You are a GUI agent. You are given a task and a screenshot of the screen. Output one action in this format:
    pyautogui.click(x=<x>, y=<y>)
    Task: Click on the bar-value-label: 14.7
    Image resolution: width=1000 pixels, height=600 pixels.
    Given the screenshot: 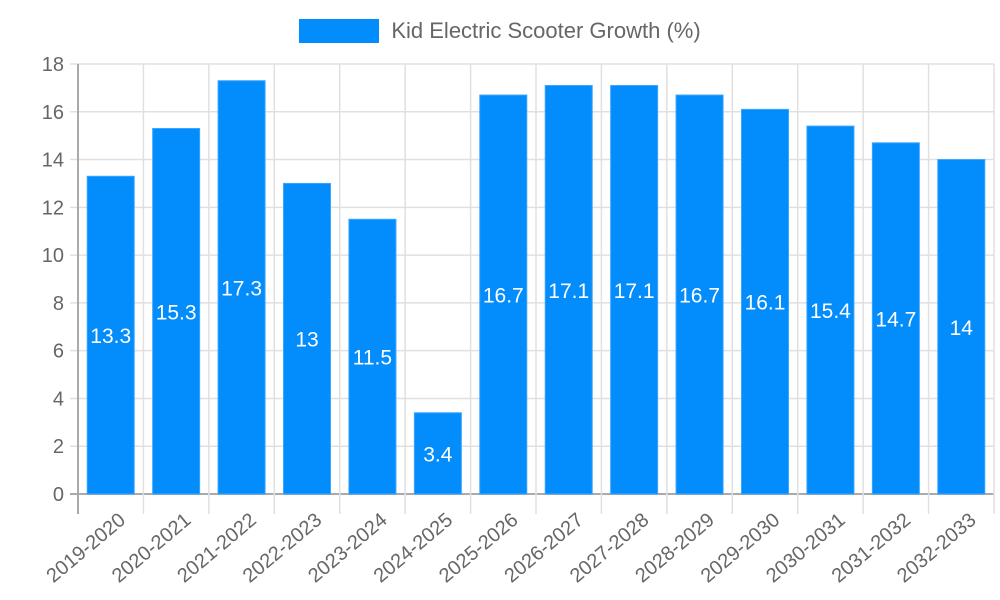 What is the action you would take?
    pyautogui.click(x=895, y=319)
    